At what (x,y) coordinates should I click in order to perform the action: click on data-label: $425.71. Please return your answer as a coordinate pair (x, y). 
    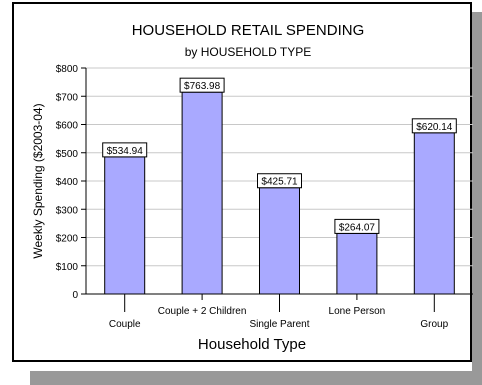
    Looking at the image, I should click on (279, 182).